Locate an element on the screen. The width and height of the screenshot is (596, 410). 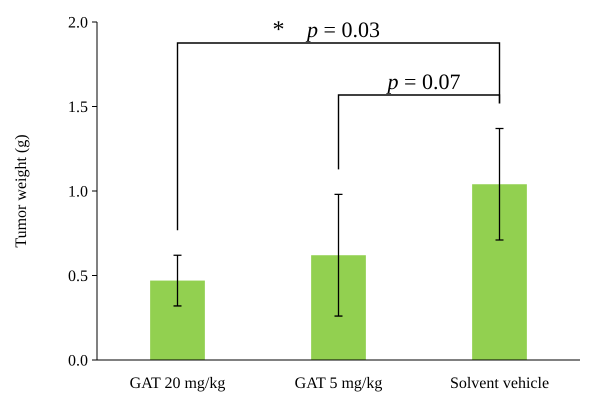
x-tick-label: Solvent vehicle is located at coordinates (500, 383).